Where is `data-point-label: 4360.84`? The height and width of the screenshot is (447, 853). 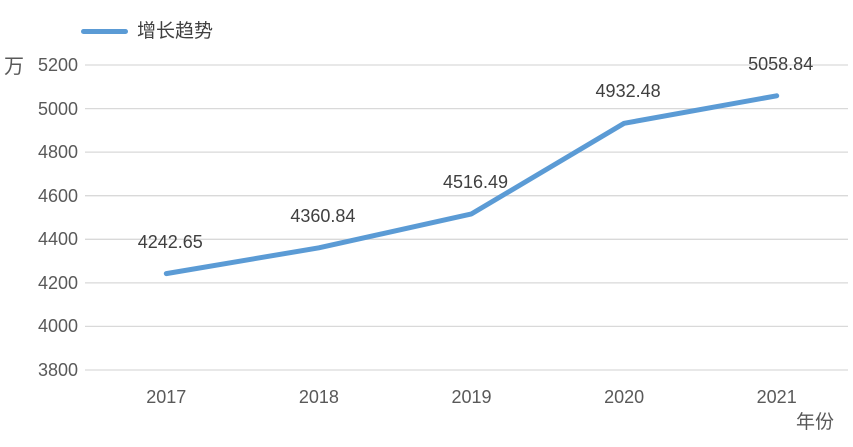 data-point-label: 4360.84 is located at coordinates (323, 215).